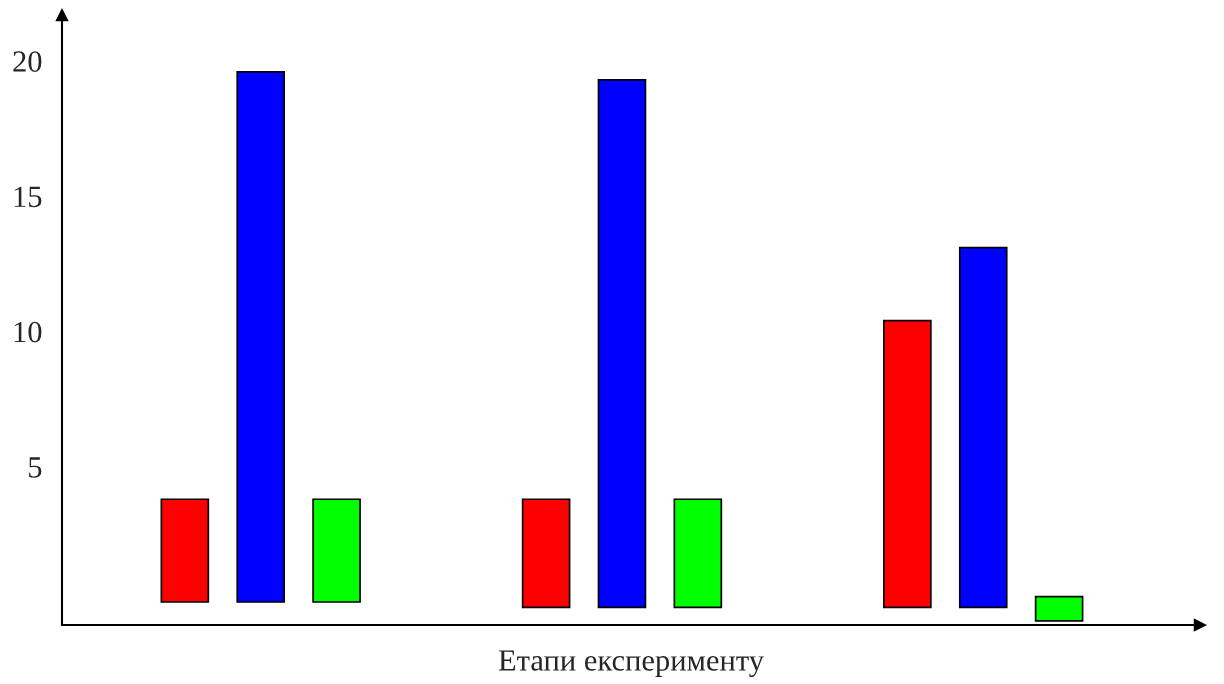 This screenshot has width=1224, height=684. I want to click on x-axis-title: Етапи експерименту, so click(631, 664).